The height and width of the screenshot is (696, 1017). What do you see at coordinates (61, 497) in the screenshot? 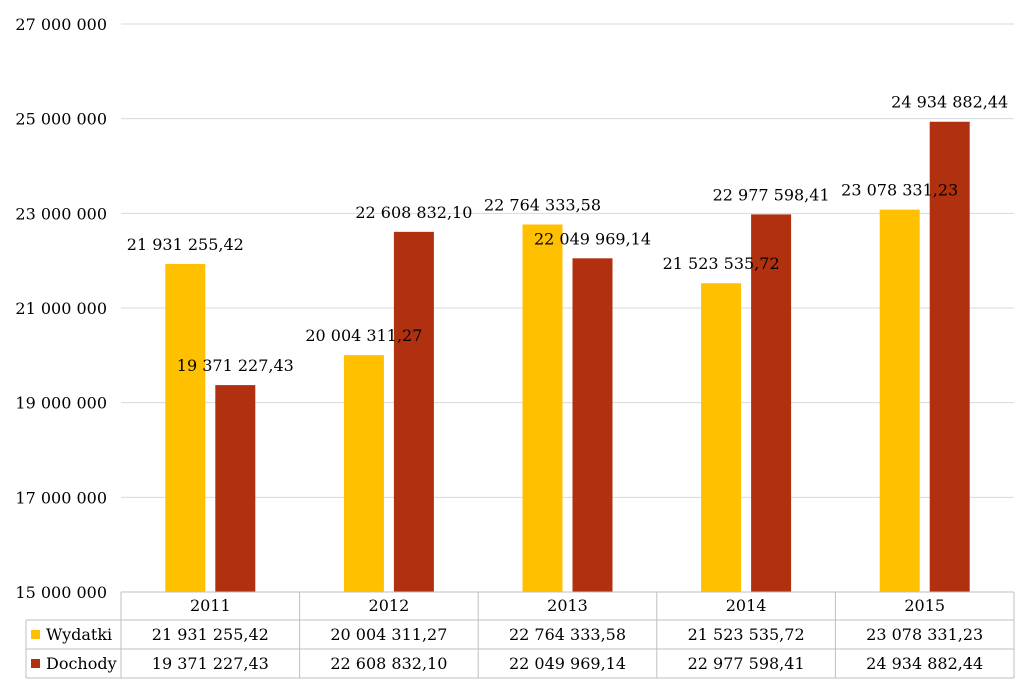
I see `y-tick-label: 17 000 000` at bounding box center [61, 497].